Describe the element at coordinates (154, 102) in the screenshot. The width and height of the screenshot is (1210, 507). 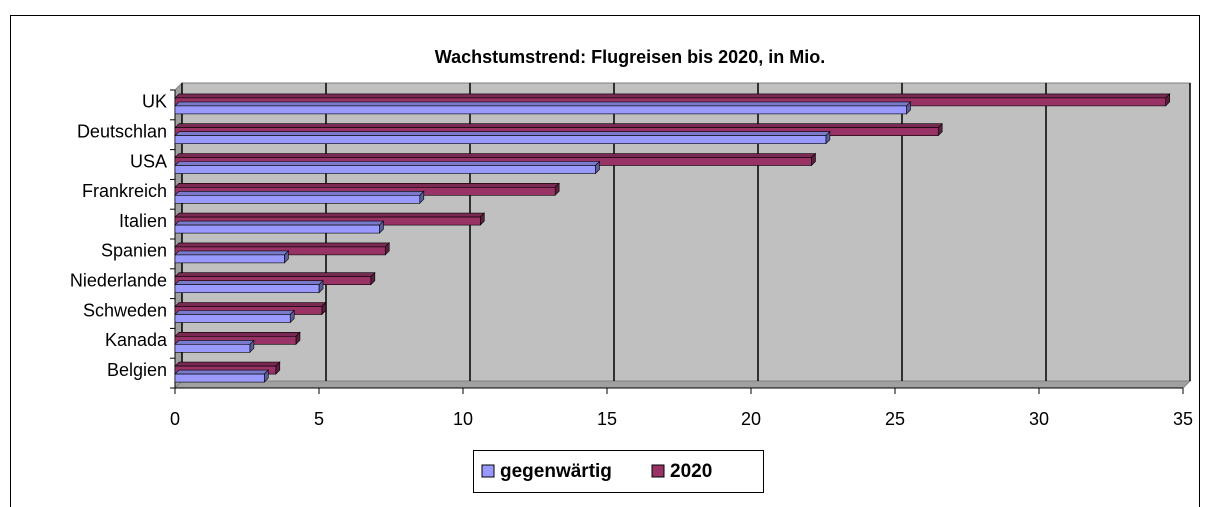
I see `y-tick-label: UK` at that location.